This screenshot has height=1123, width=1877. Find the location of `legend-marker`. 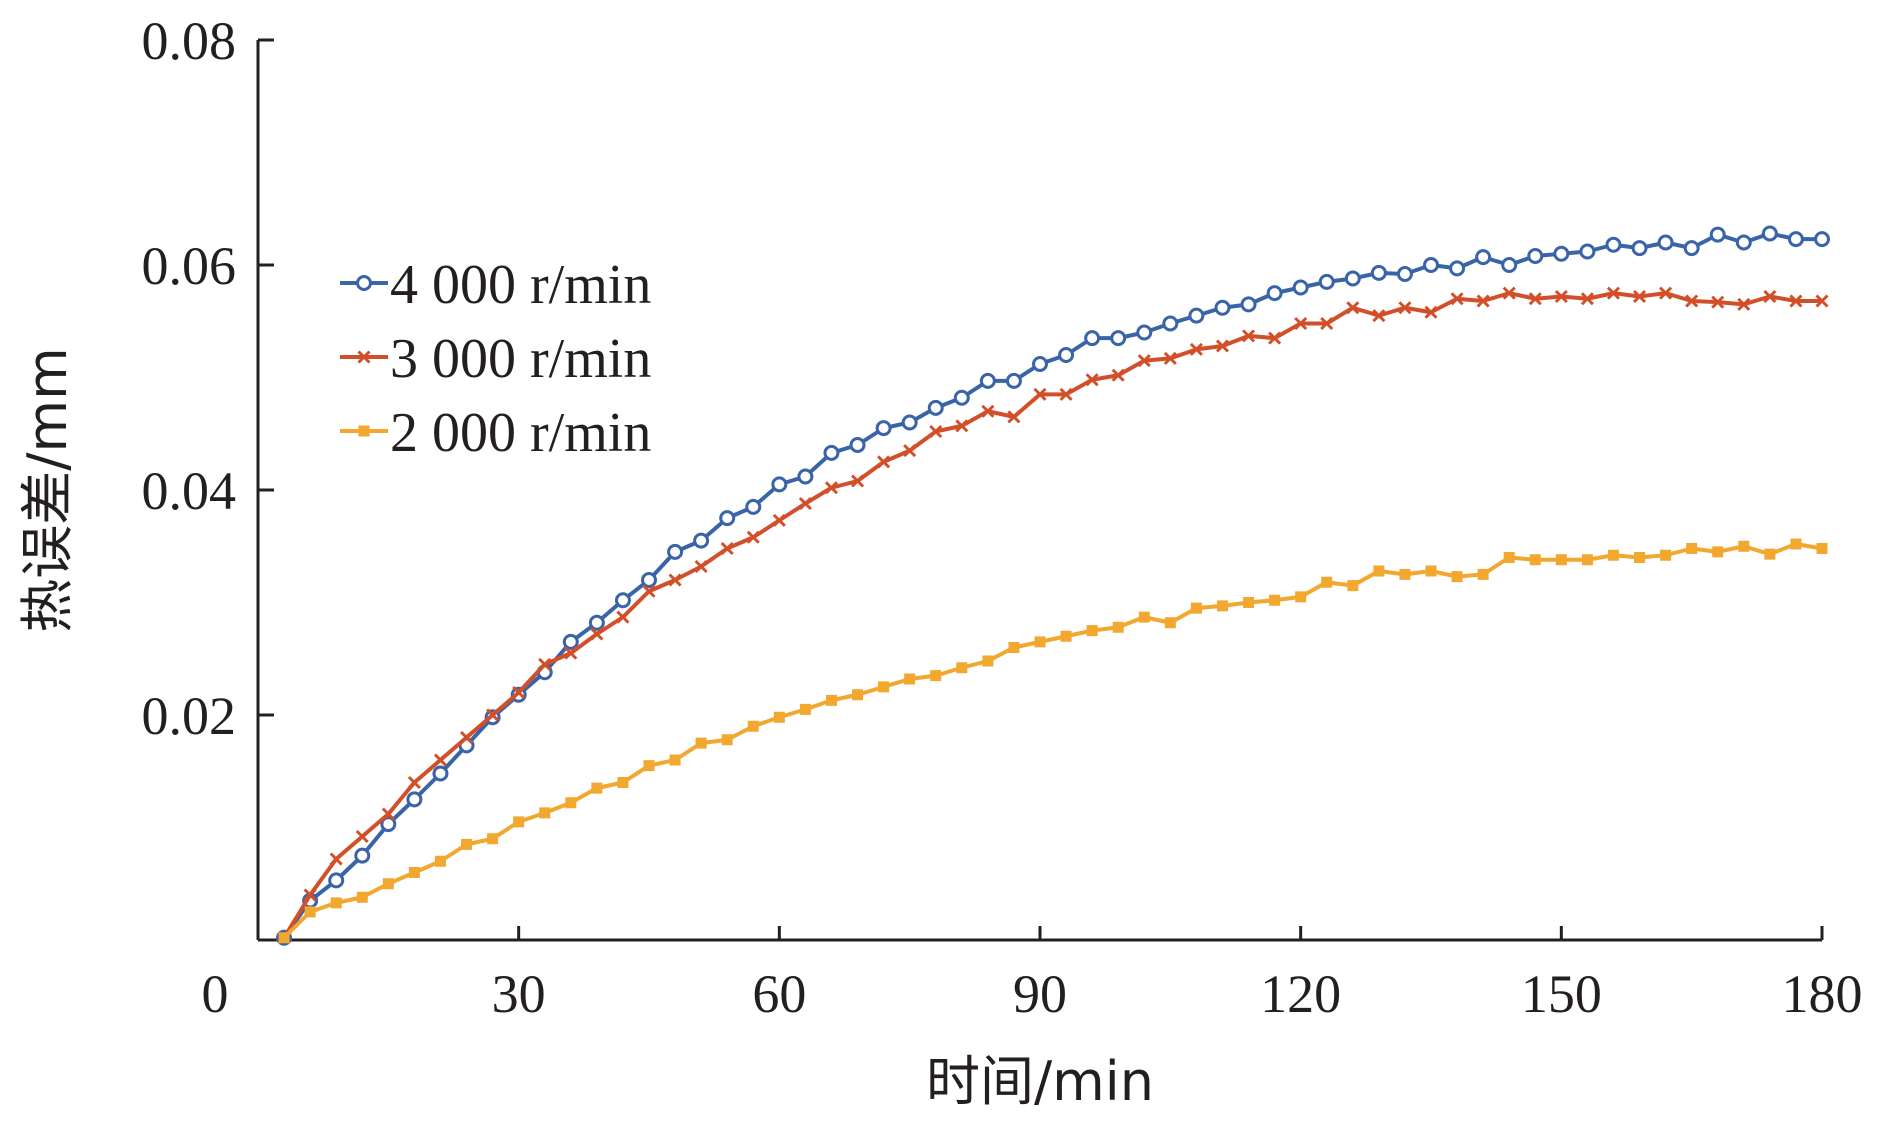

legend-marker is located at coordinates (364, 431).